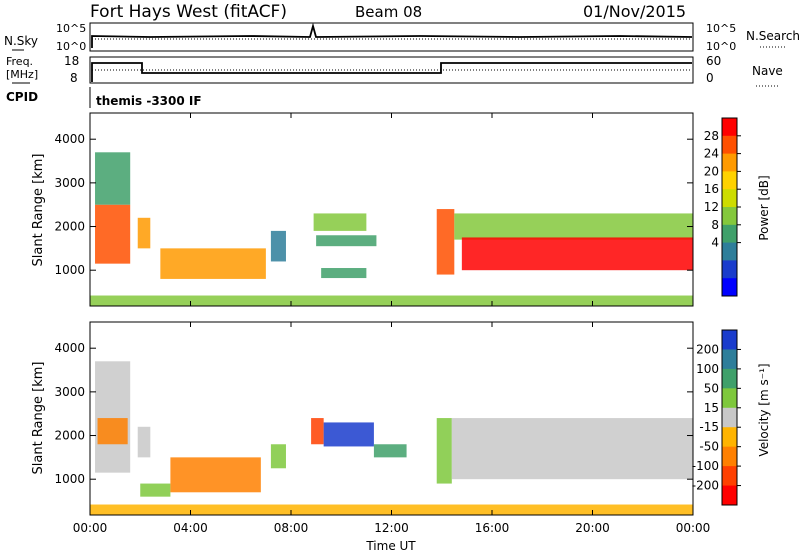  Describe the element at coordinates (715, 243) in the screenshot. I see `colorbar-tick-label: 4` at that location.